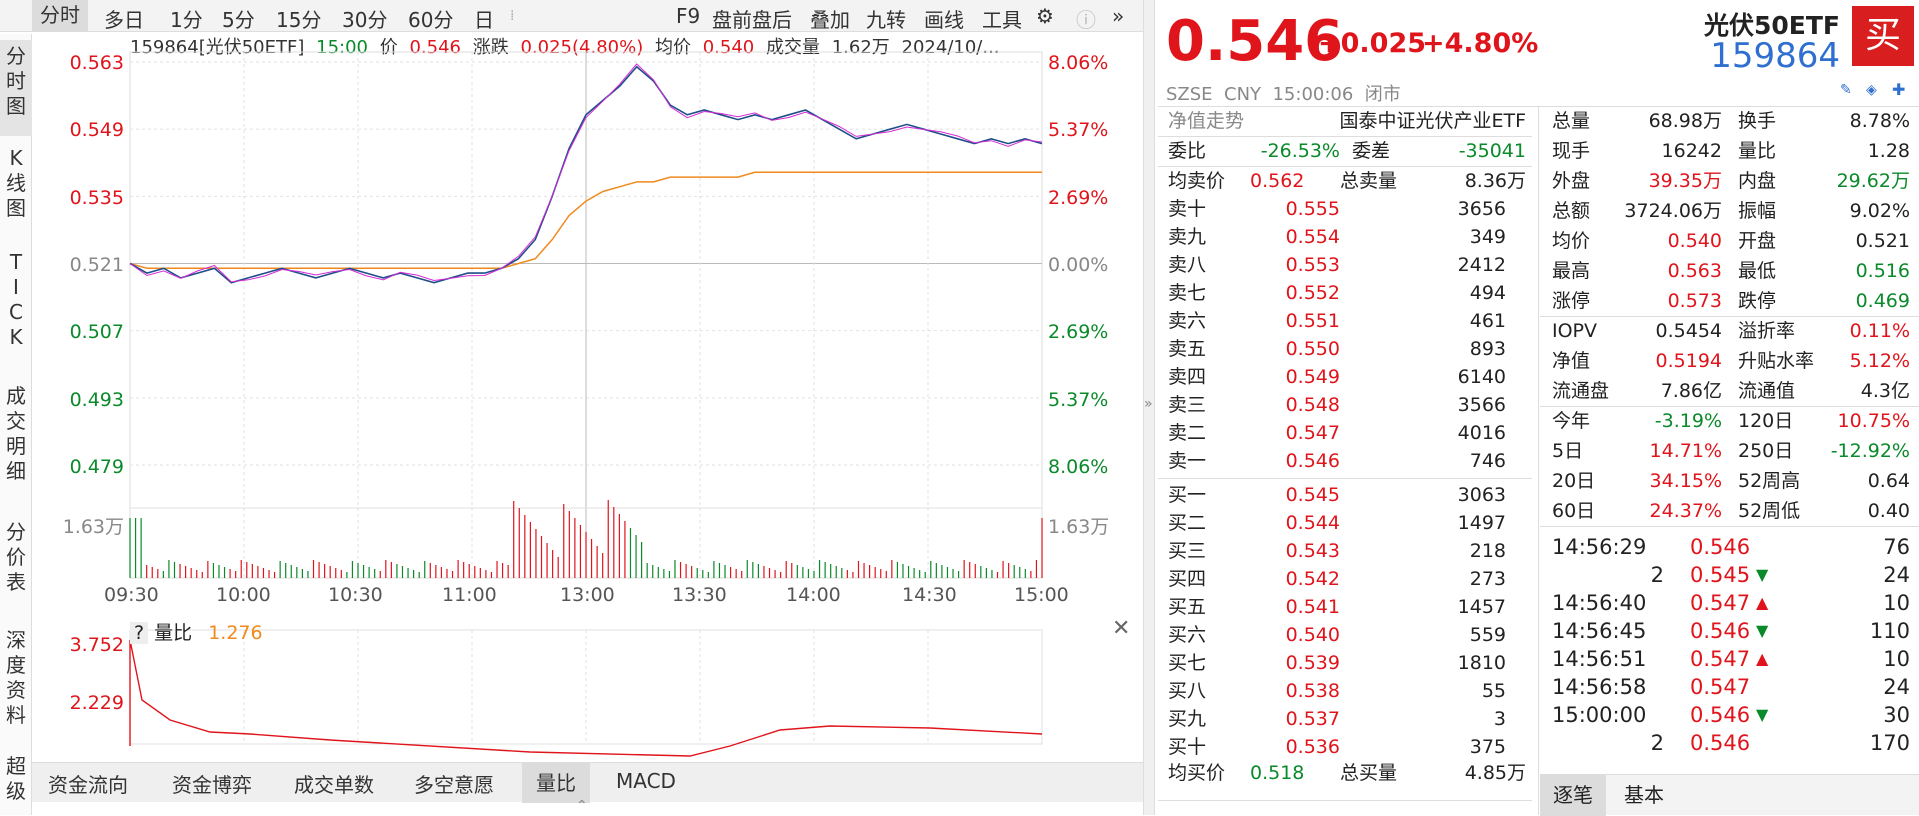 The image size is (1919, 816). I want to click on weibi-value: -26.53%, so click(1300, 151).